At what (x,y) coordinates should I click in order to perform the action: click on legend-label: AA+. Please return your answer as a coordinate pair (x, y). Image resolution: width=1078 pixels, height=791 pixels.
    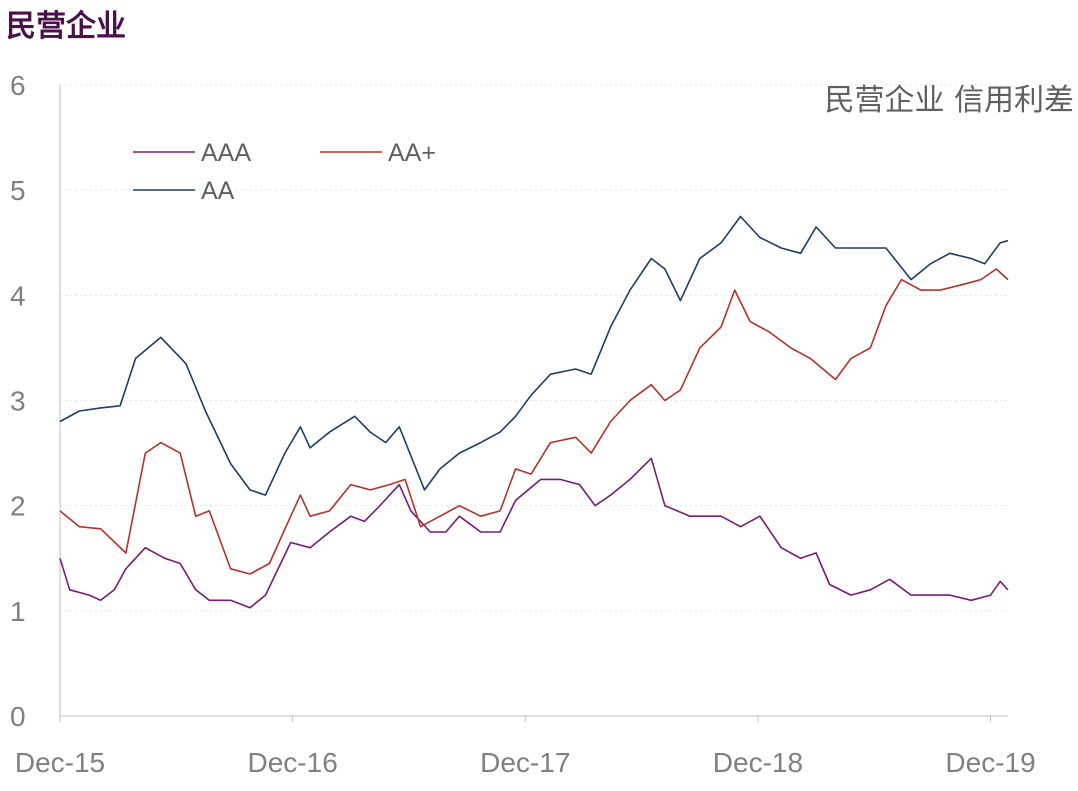
    Looking at the image, I should click on (412, 153).